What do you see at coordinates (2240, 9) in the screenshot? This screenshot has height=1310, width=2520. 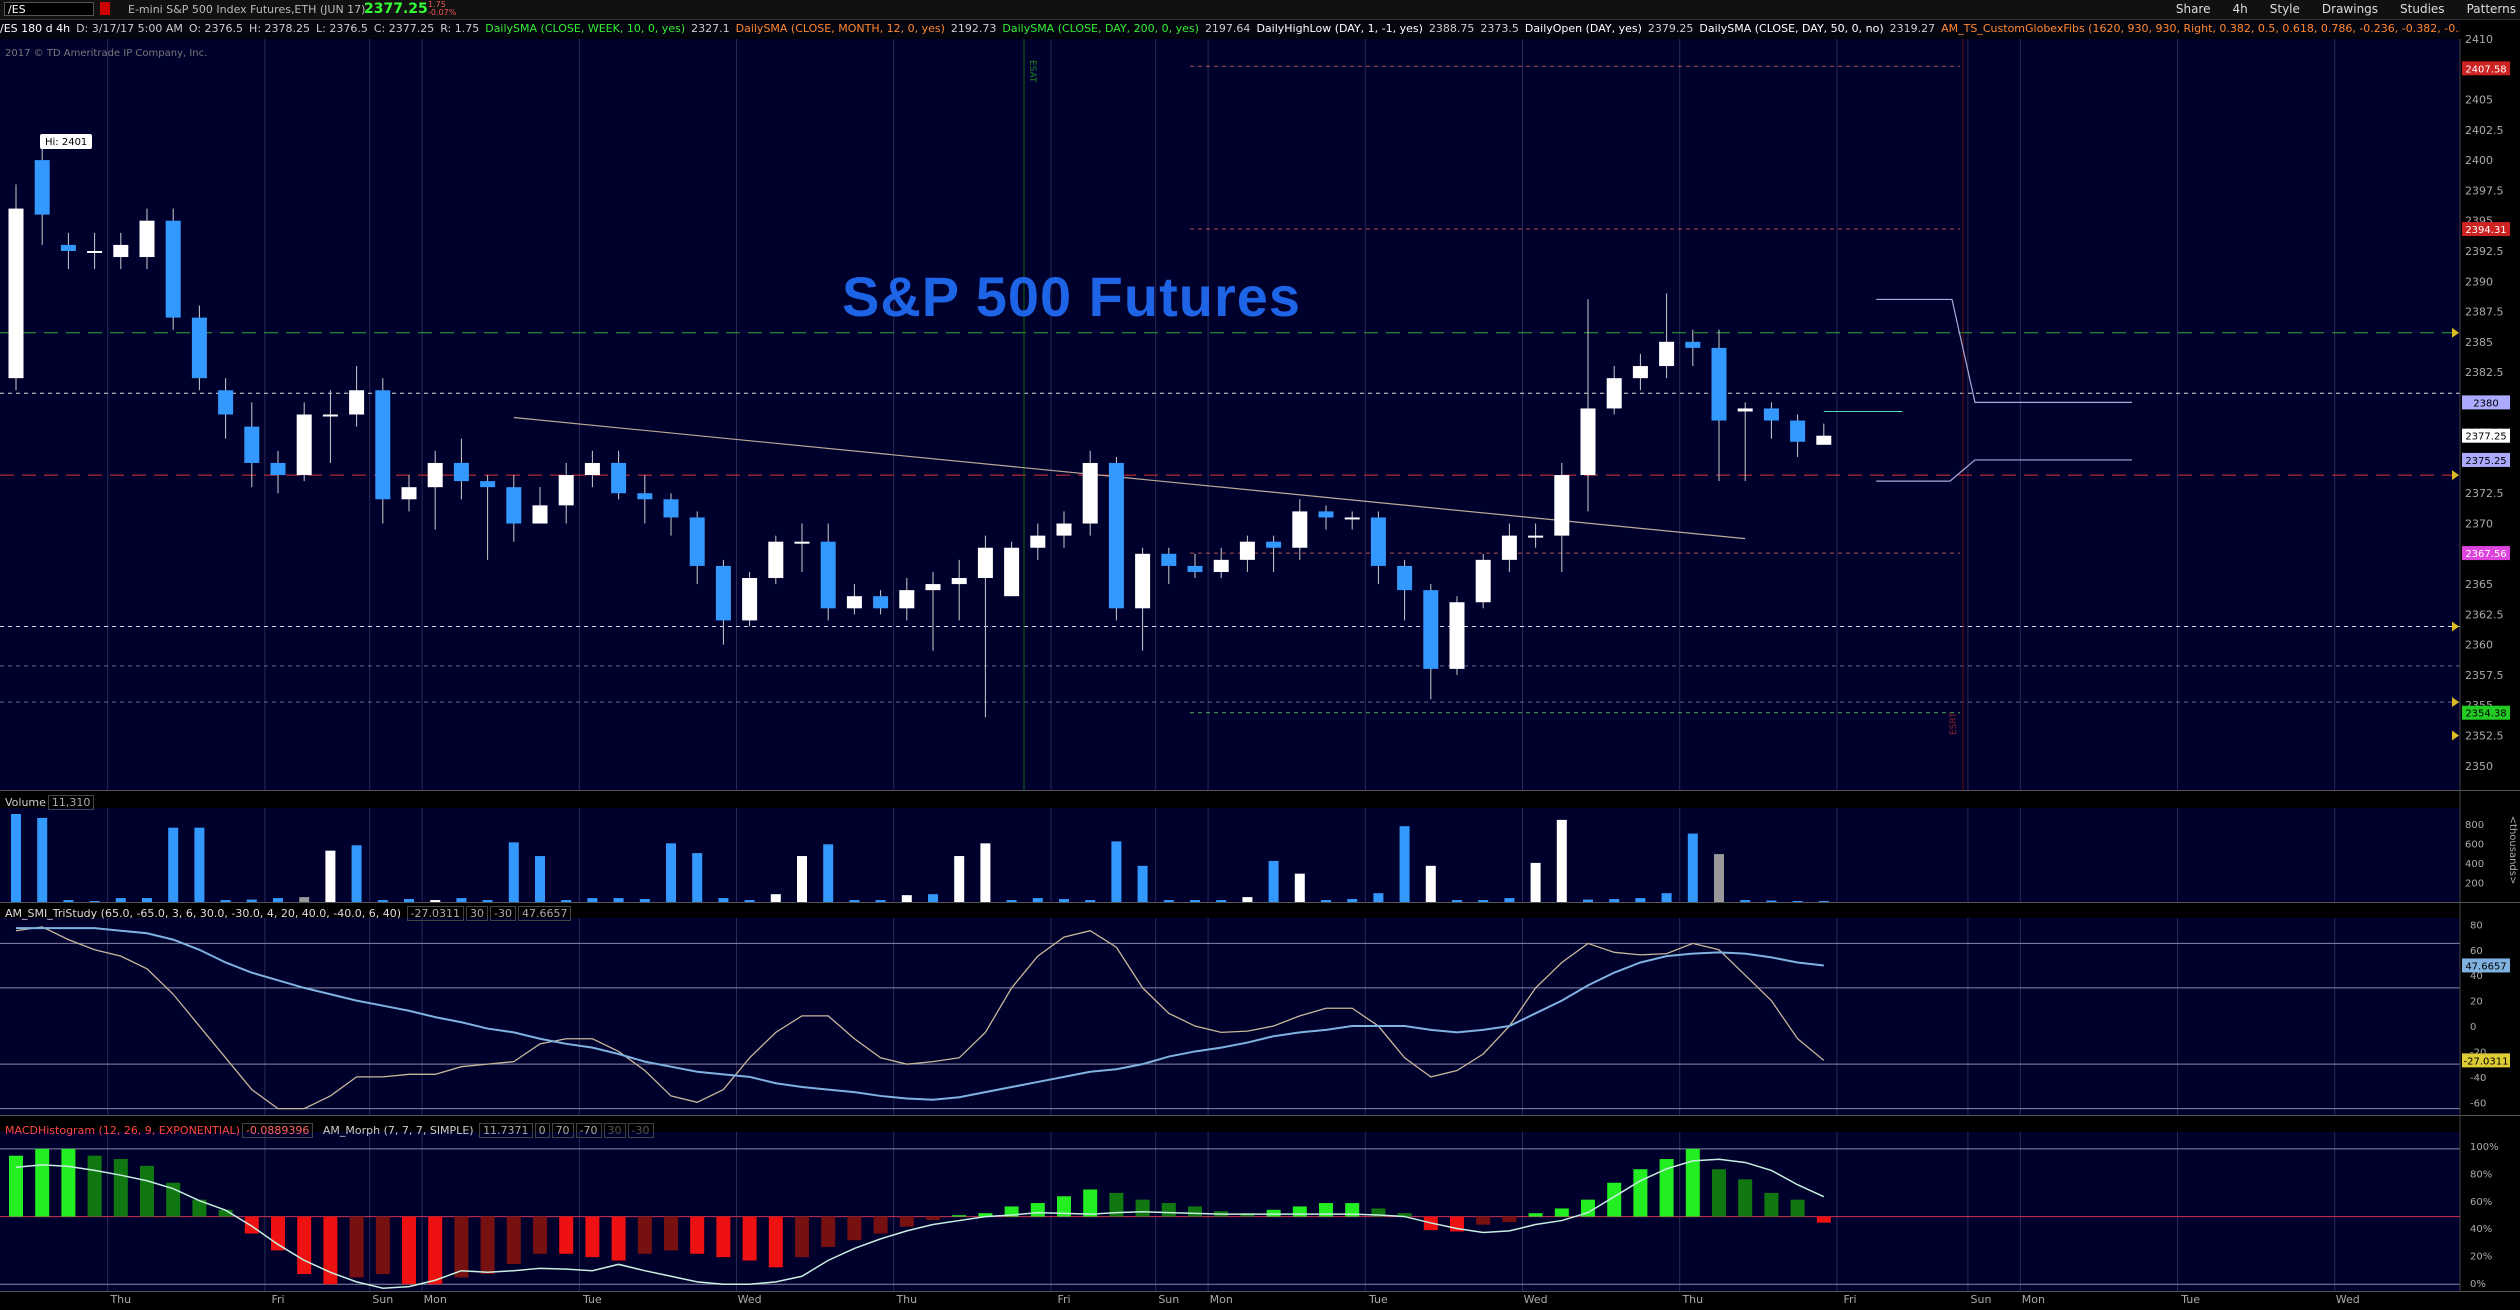 I see `toolbar-4h-button: 4h` at bounding box center [2240, 9].